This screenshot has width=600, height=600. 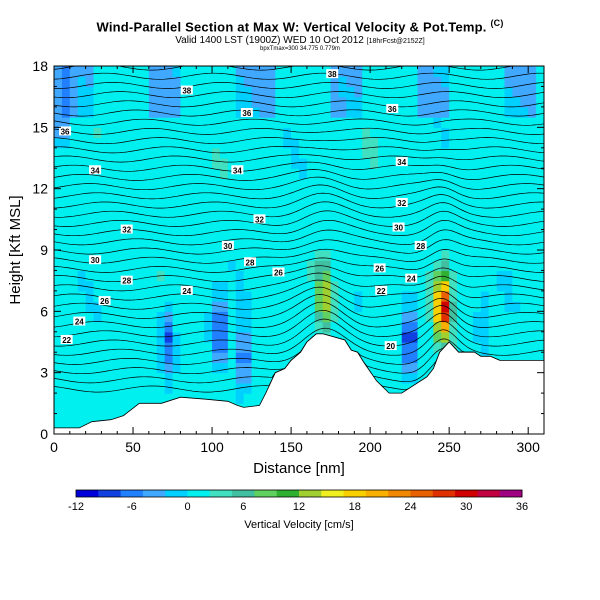 What do you see at coordinates (278, 272) in the screenshot?
I see `theta-label: 26` at bounding box center [278, 272].